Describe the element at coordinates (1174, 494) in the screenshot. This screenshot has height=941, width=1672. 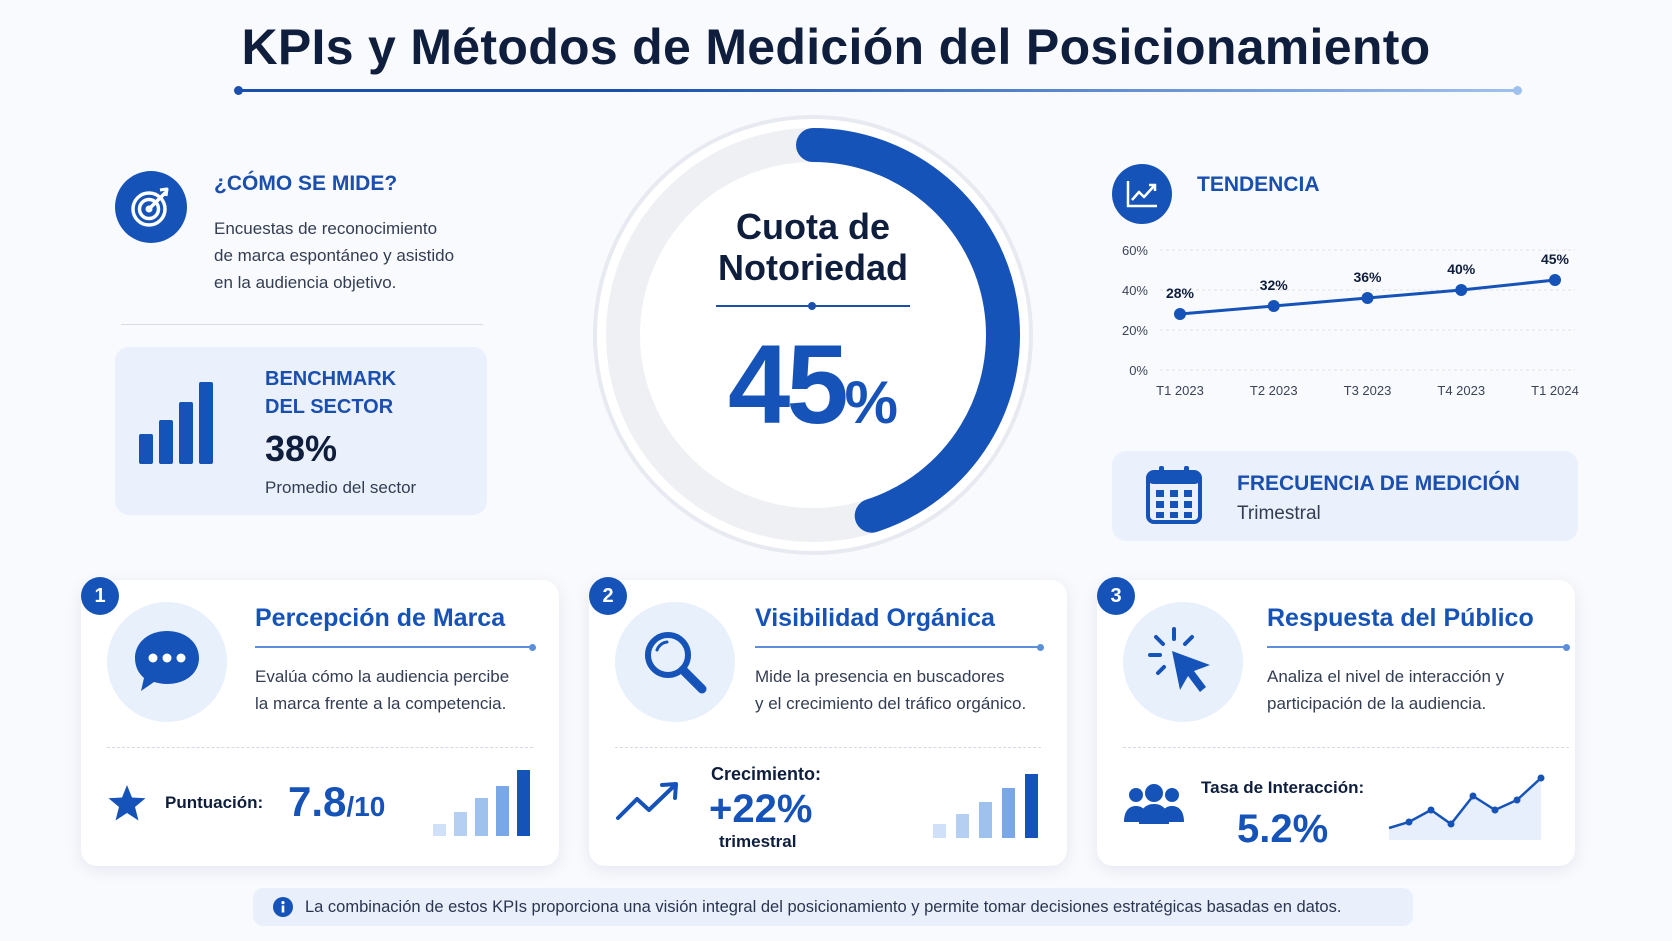
I see `calendar-icon` at that location.